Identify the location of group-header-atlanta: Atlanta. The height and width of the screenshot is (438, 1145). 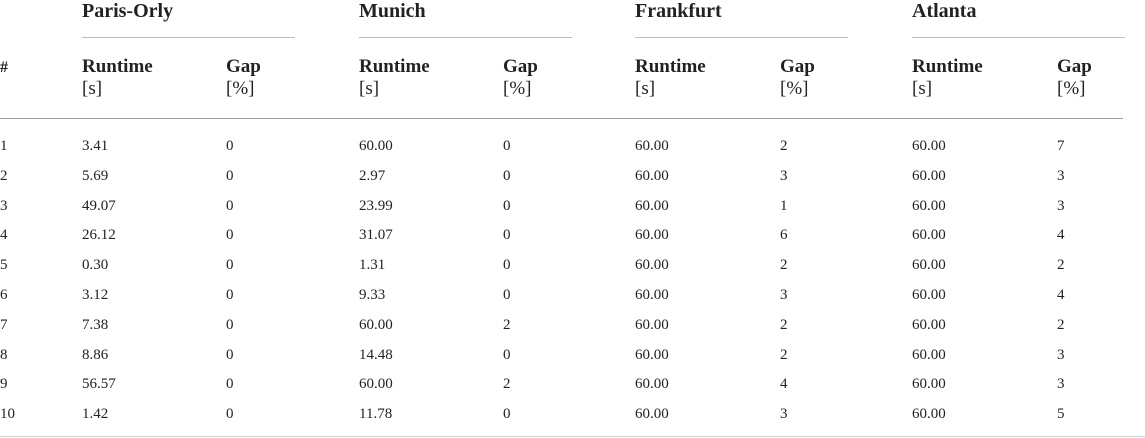
(944, 11).